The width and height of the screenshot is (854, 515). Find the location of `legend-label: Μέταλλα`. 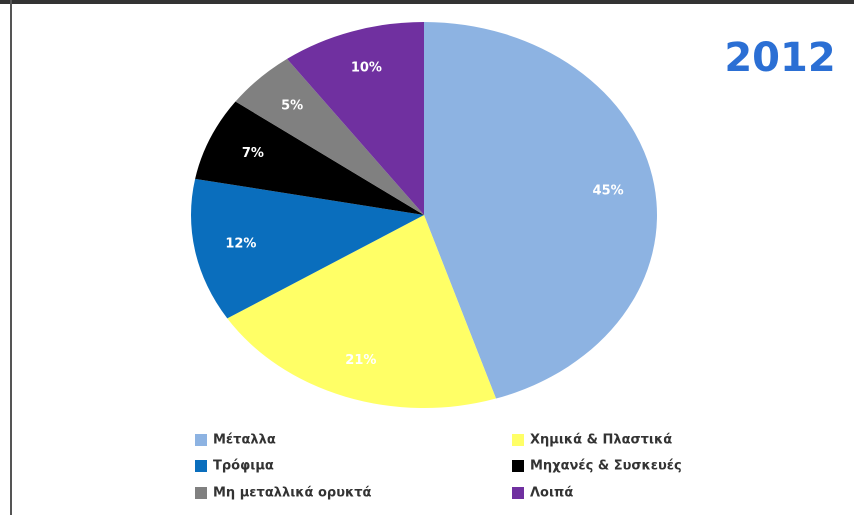

legend-label: Μέταλλα is located at coordinates (244, 440).